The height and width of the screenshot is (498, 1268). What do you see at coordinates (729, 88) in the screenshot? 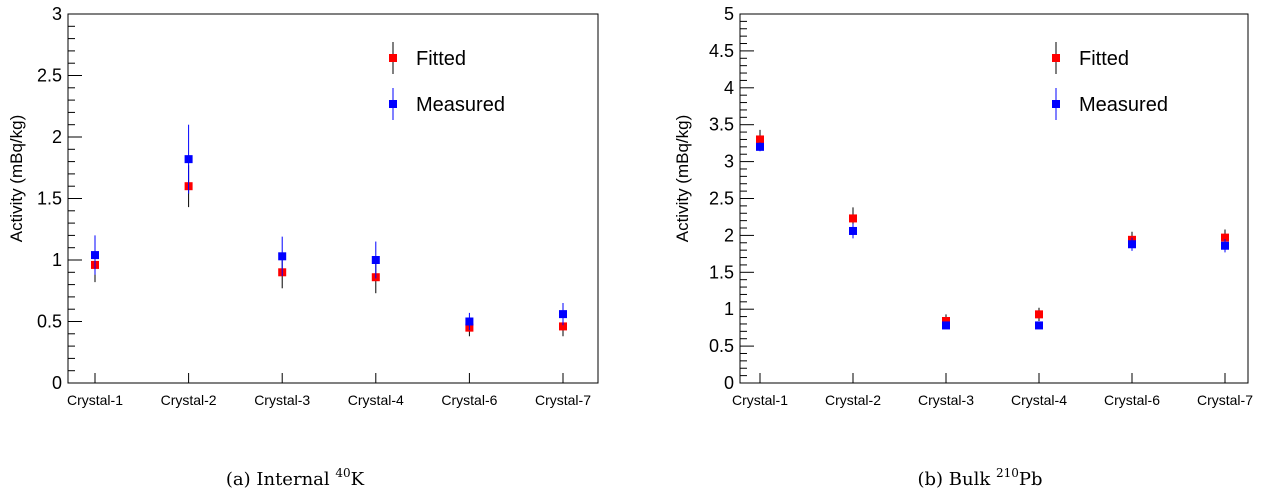
I see `y-tick-label: 4` at bounding box center [729, 88].